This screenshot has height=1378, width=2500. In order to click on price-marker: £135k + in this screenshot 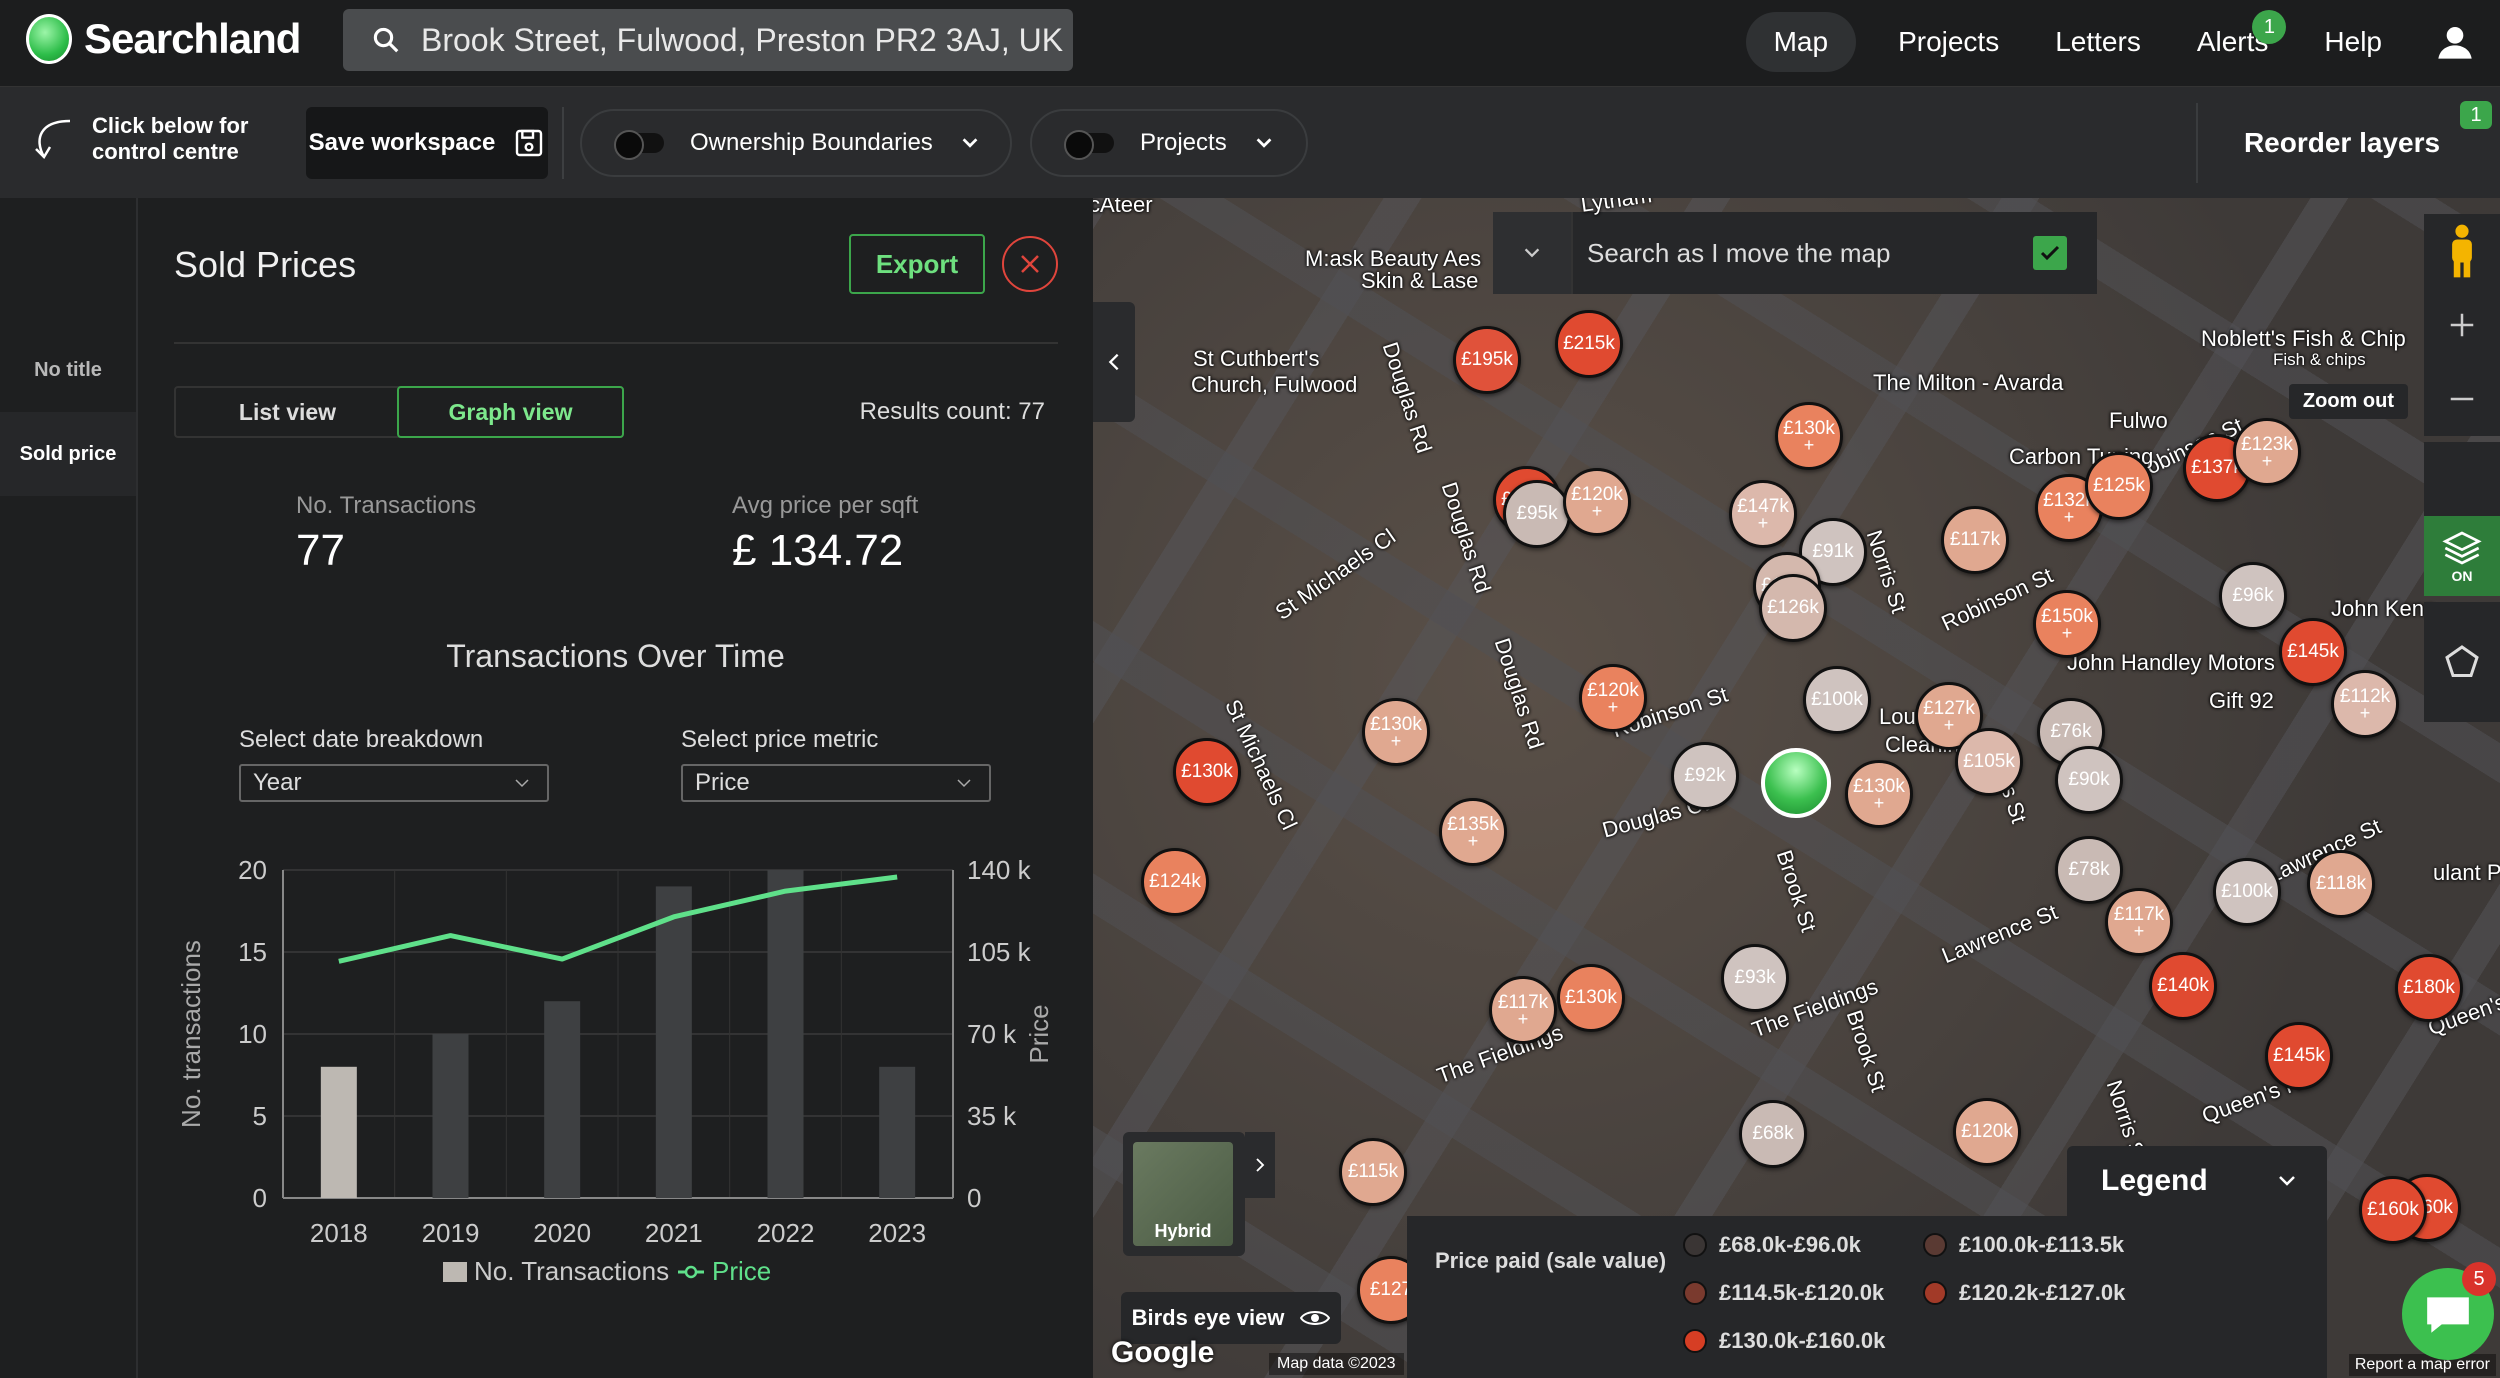, I will do `click(1473, 832)`.